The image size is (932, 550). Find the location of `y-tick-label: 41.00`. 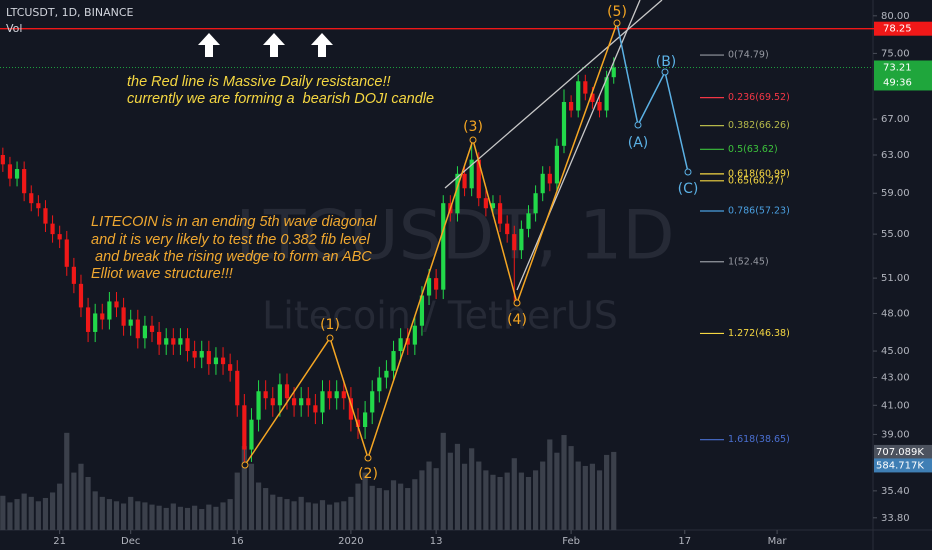

y-tick-label: 41.00 is located at coordinates (895, 405).